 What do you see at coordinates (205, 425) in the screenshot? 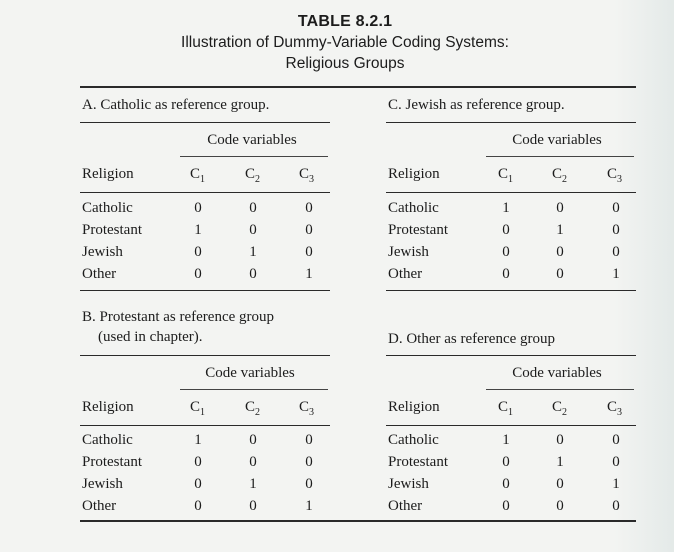
I see `header-rule` at bounding box center [205, 425].